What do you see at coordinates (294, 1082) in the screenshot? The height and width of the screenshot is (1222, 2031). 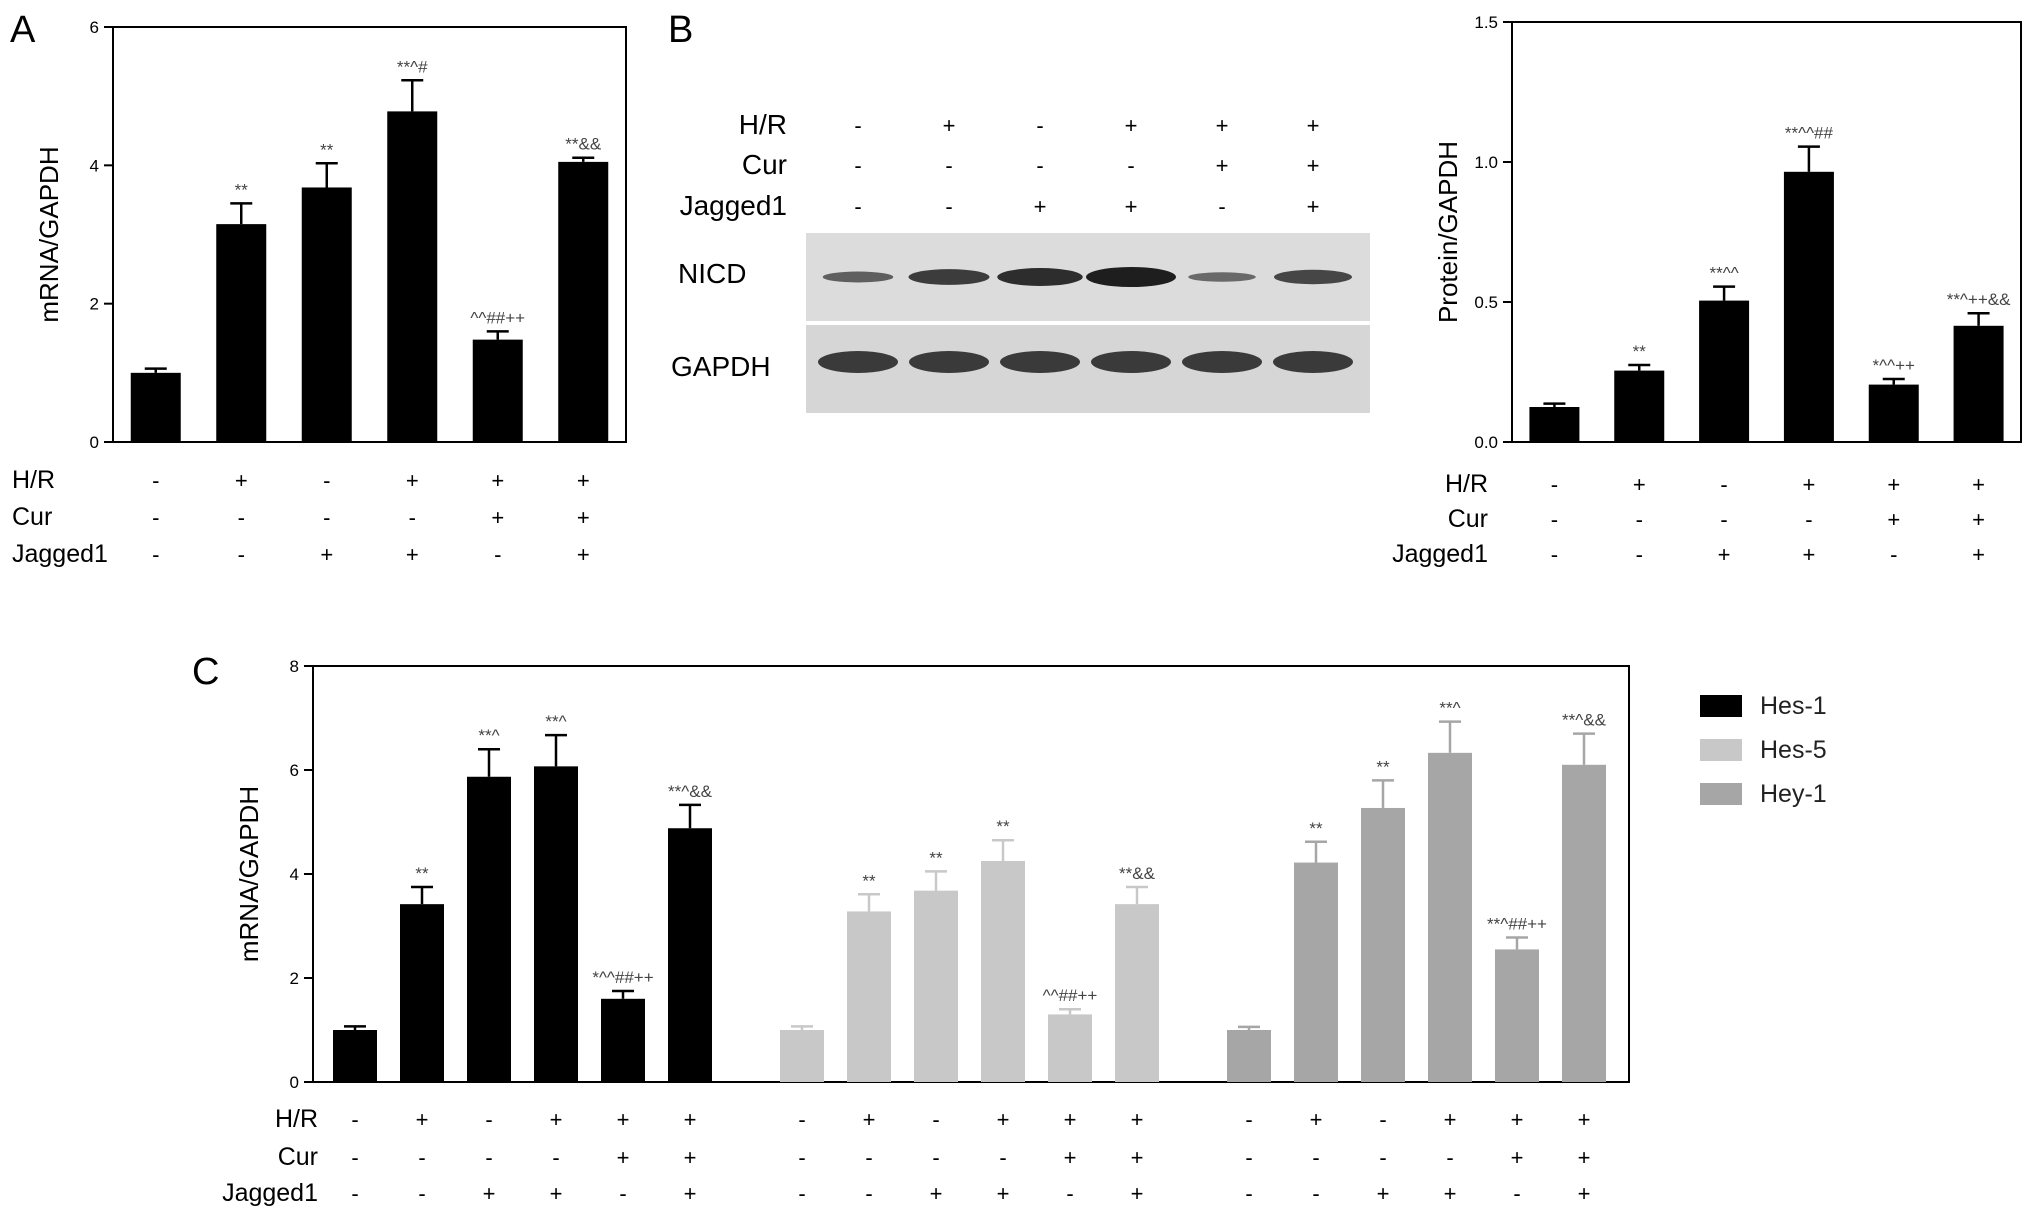 I see `y-tick-label-c: 0` at bounding box center [294, 1082].